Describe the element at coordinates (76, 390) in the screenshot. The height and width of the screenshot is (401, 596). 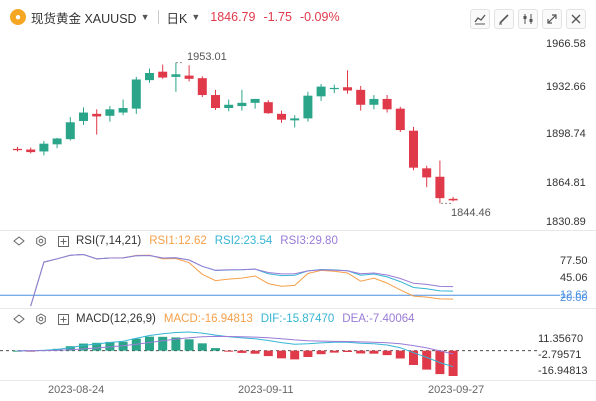
I see `date-label: 2023-08-24` at that location.